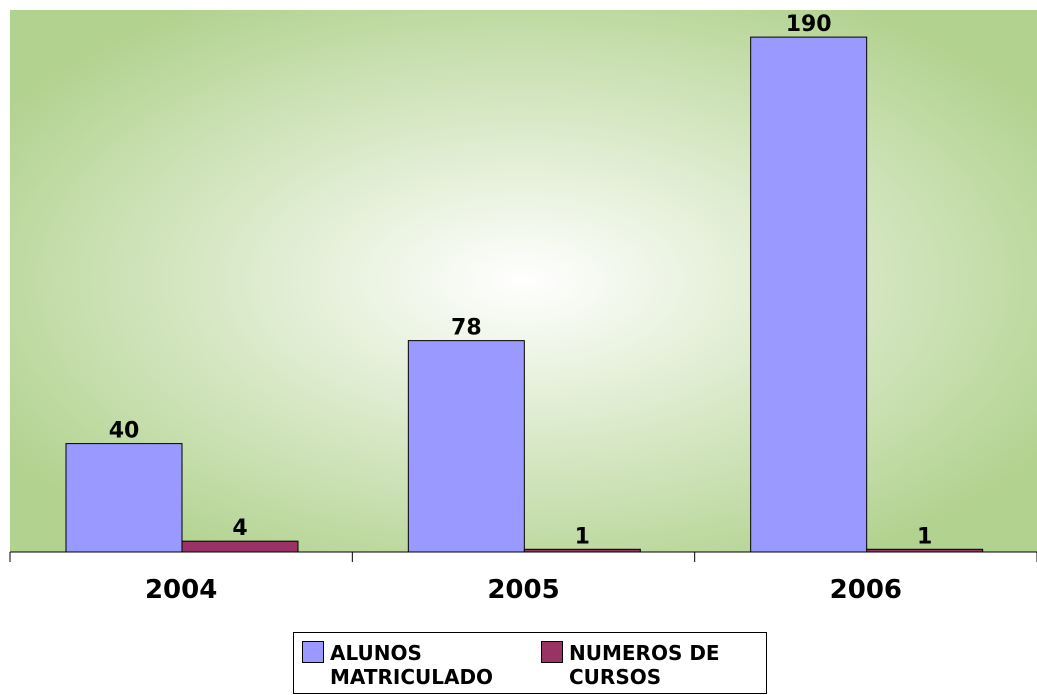 The image size is (1037, 695). Describe the element at coordinates (239, 528) in the screenshot. I see `data-label: 4` at that location.